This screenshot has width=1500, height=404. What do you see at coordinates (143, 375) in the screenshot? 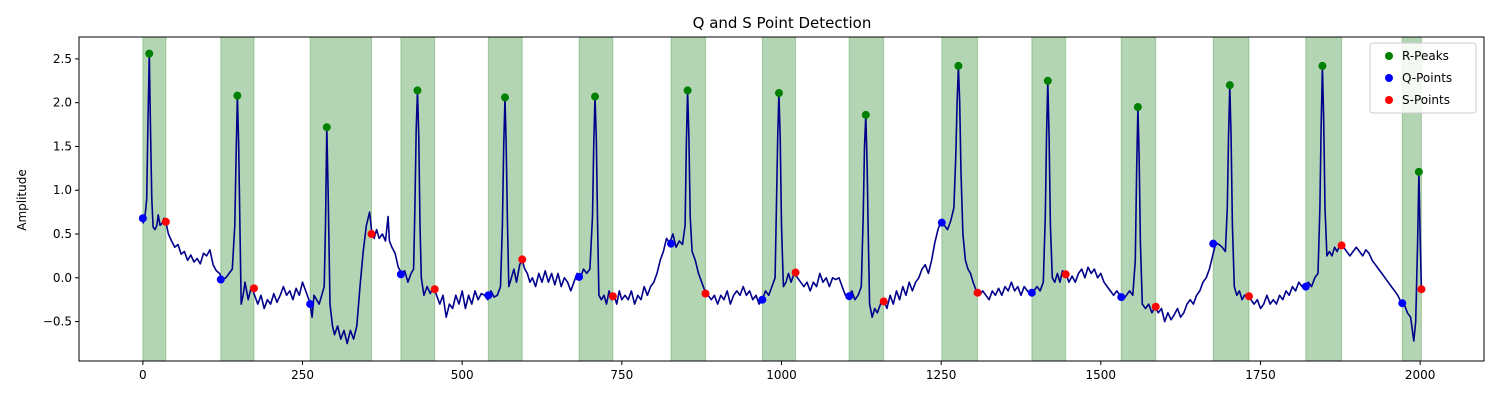
I see `x-tick-label-0: 0` at bounding box center [143, 375].